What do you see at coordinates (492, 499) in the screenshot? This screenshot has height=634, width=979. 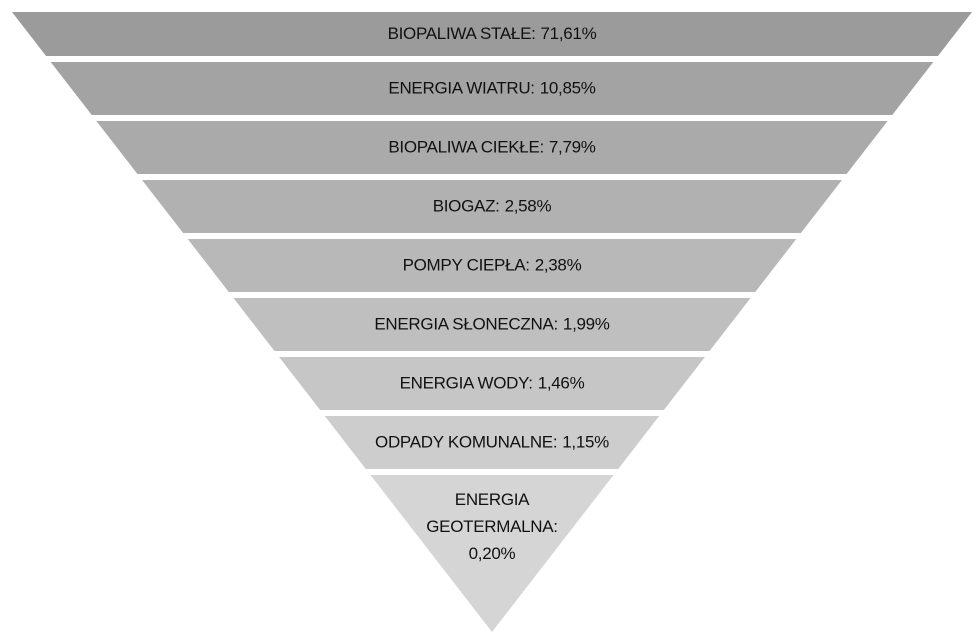 I see `category-line: ENERGIA` at bounding box center [492, 499].